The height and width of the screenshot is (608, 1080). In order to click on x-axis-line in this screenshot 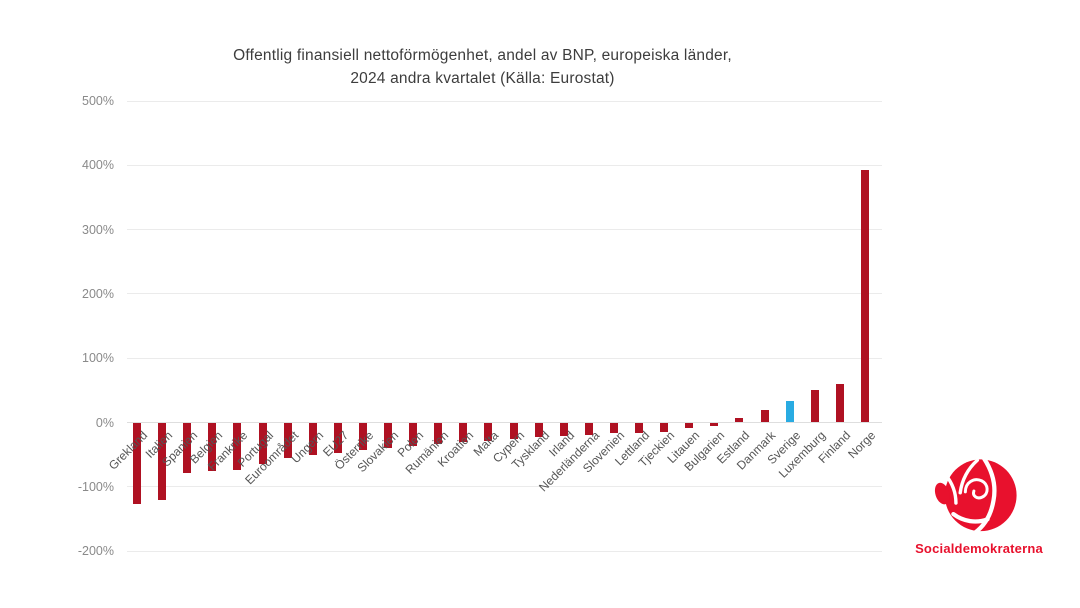, I will do `click(504, 422)`.